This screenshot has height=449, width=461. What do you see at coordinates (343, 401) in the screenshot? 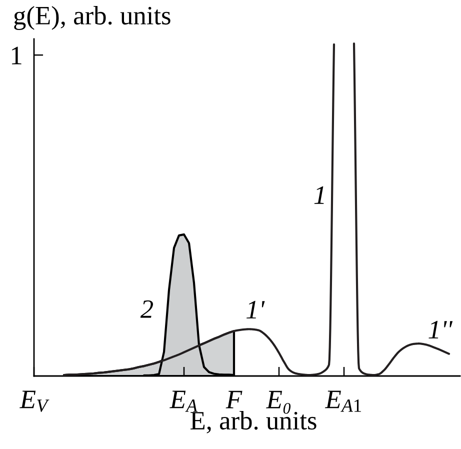
I see `x-tick-label: E$_{A1}$` at bounding box center [343, 401].